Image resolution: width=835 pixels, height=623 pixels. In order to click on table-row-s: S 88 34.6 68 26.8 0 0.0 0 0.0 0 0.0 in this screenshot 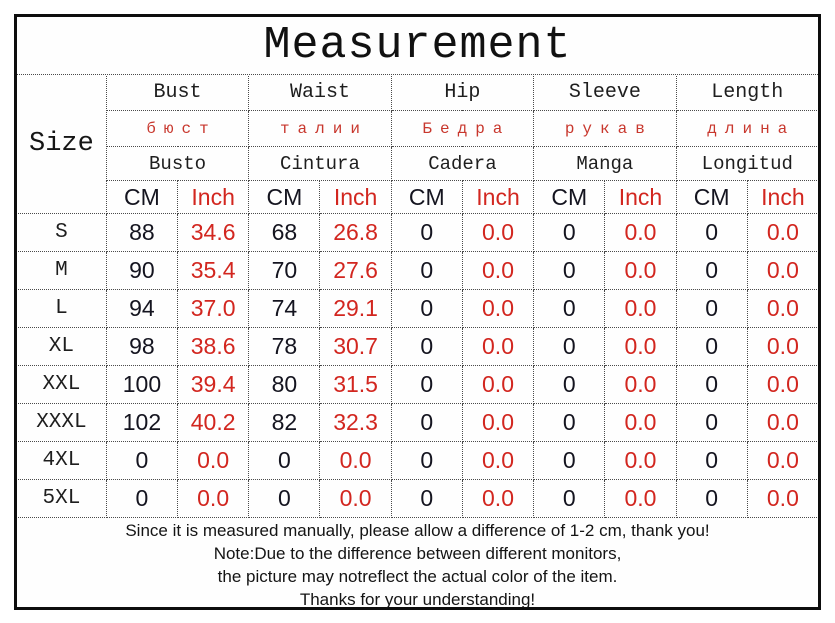, I will do `click(417, 232)`.